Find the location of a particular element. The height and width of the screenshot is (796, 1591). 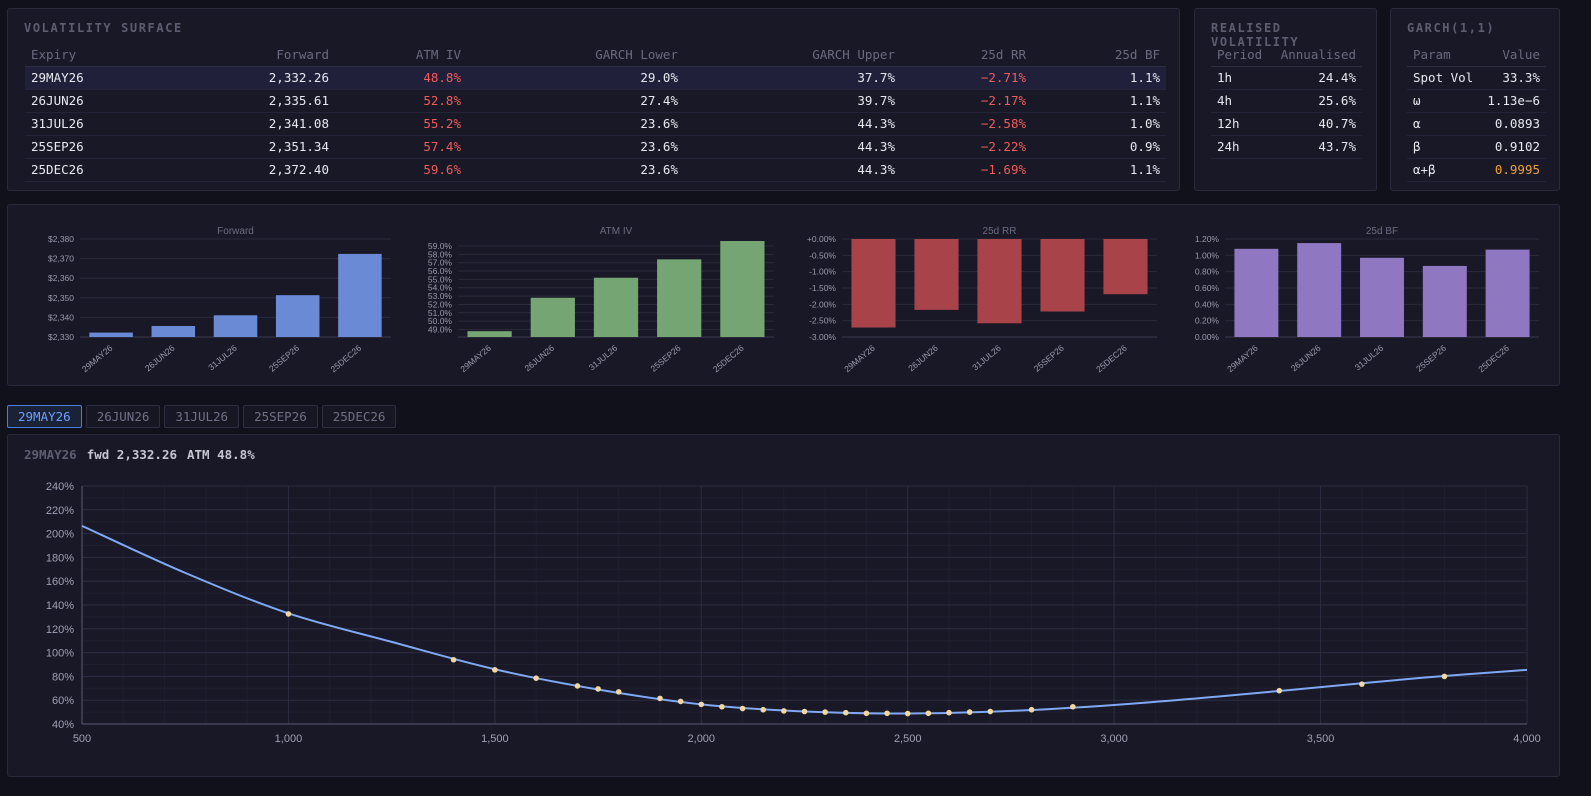

table-cell: 2,372.40 is located at coordinates (235, 170).